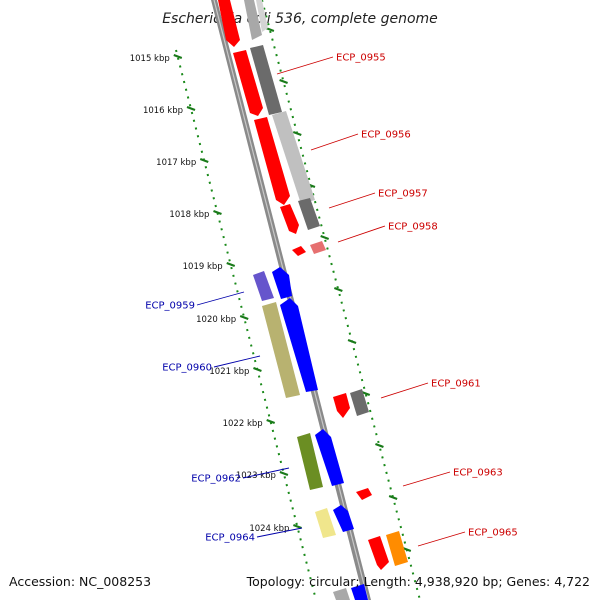 This screenshot has width=600, height=600. I want to click on map-title: Escherichia coli 536, complete genome, so click(300, 19).